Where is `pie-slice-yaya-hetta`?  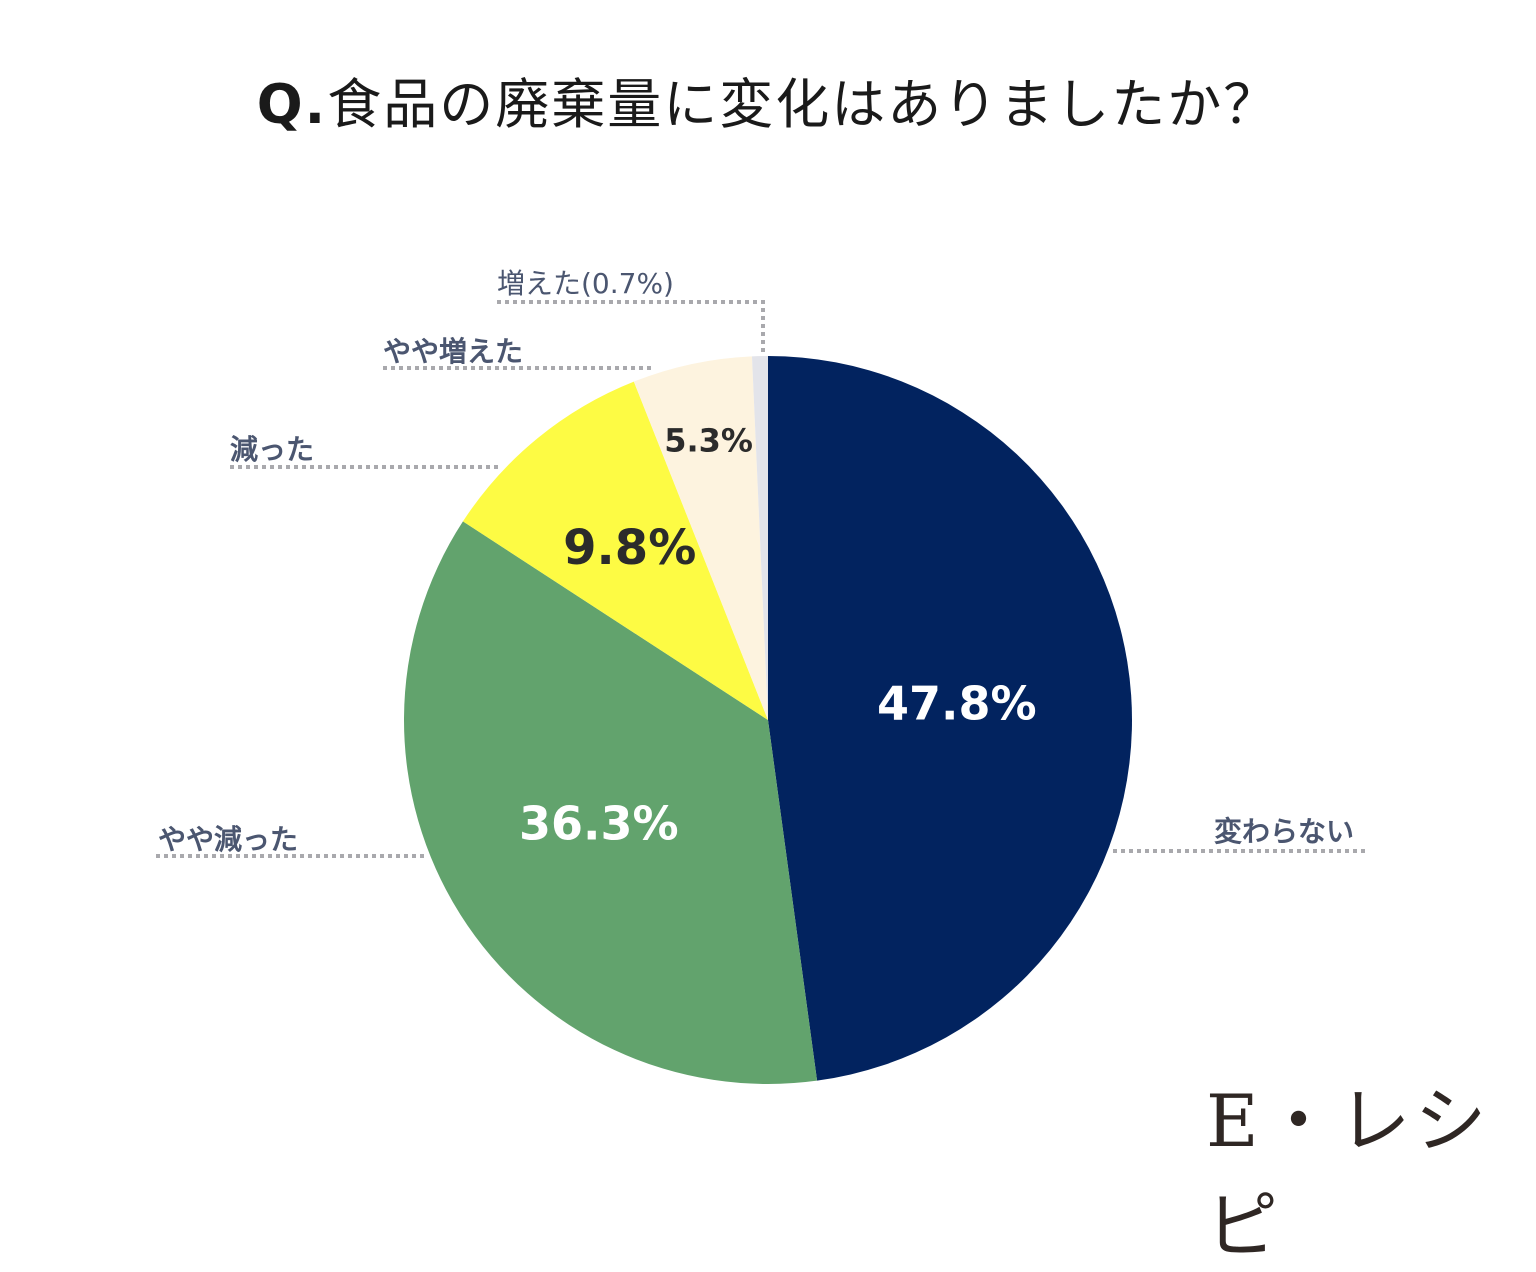 pie-slice-yaya-hetta is located at coordinates (610, 802).